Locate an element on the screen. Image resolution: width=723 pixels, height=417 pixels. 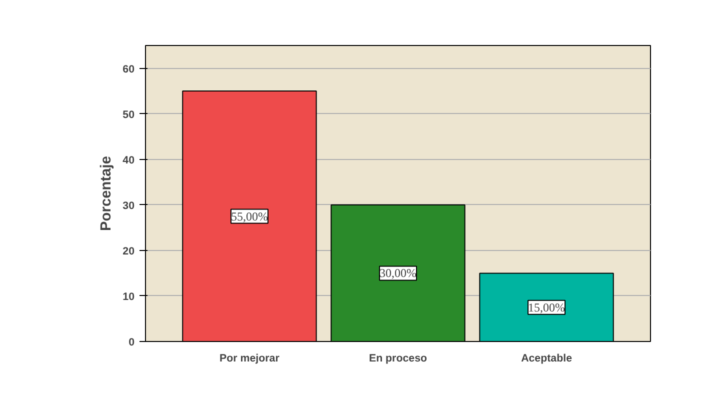
y-tick-label: 30 is located at coordinates (128, 206).